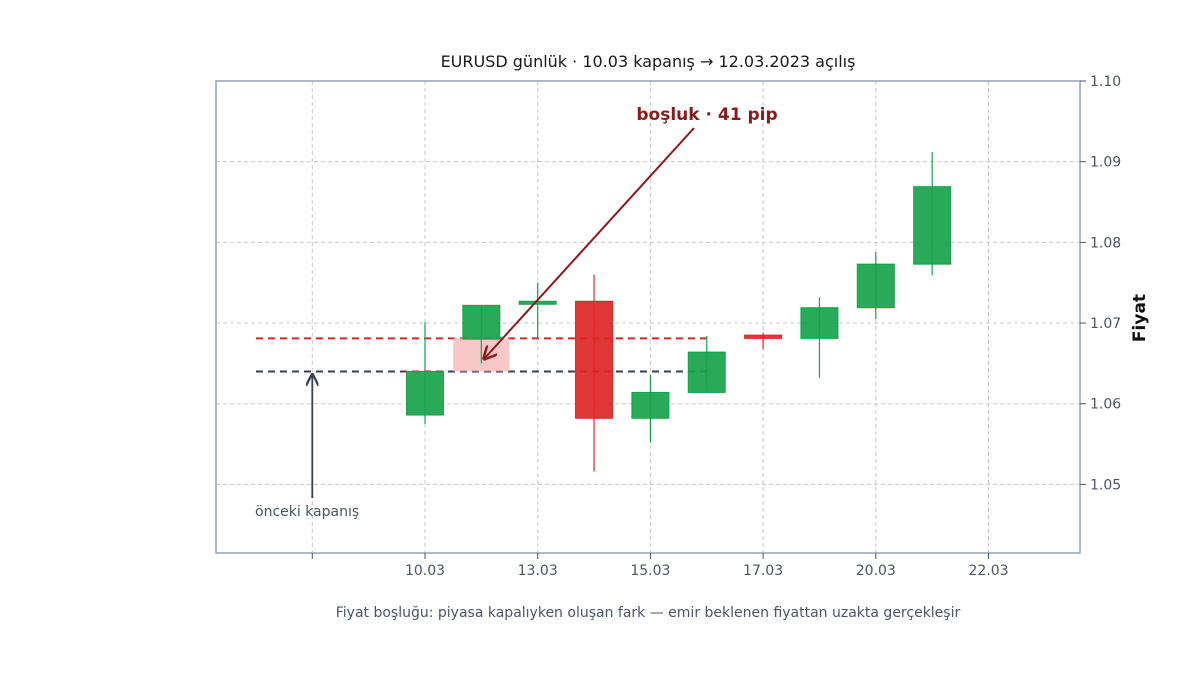 The image size is (1200, 675). Describe the element at coordinates (1105, 405) in the screenshot. I see `y-tick-label: 1.06` at that location.